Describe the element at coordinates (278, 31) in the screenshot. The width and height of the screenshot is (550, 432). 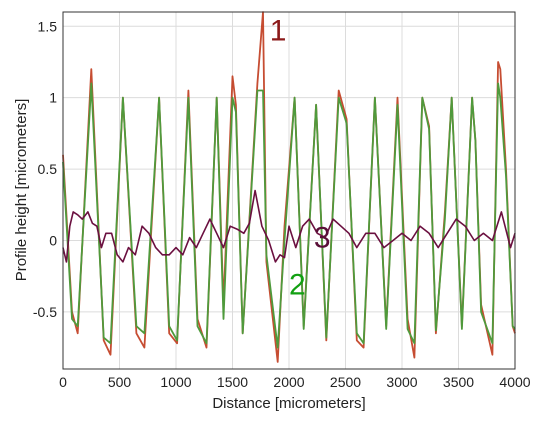
I see `curve-label-1: 1` at that location.